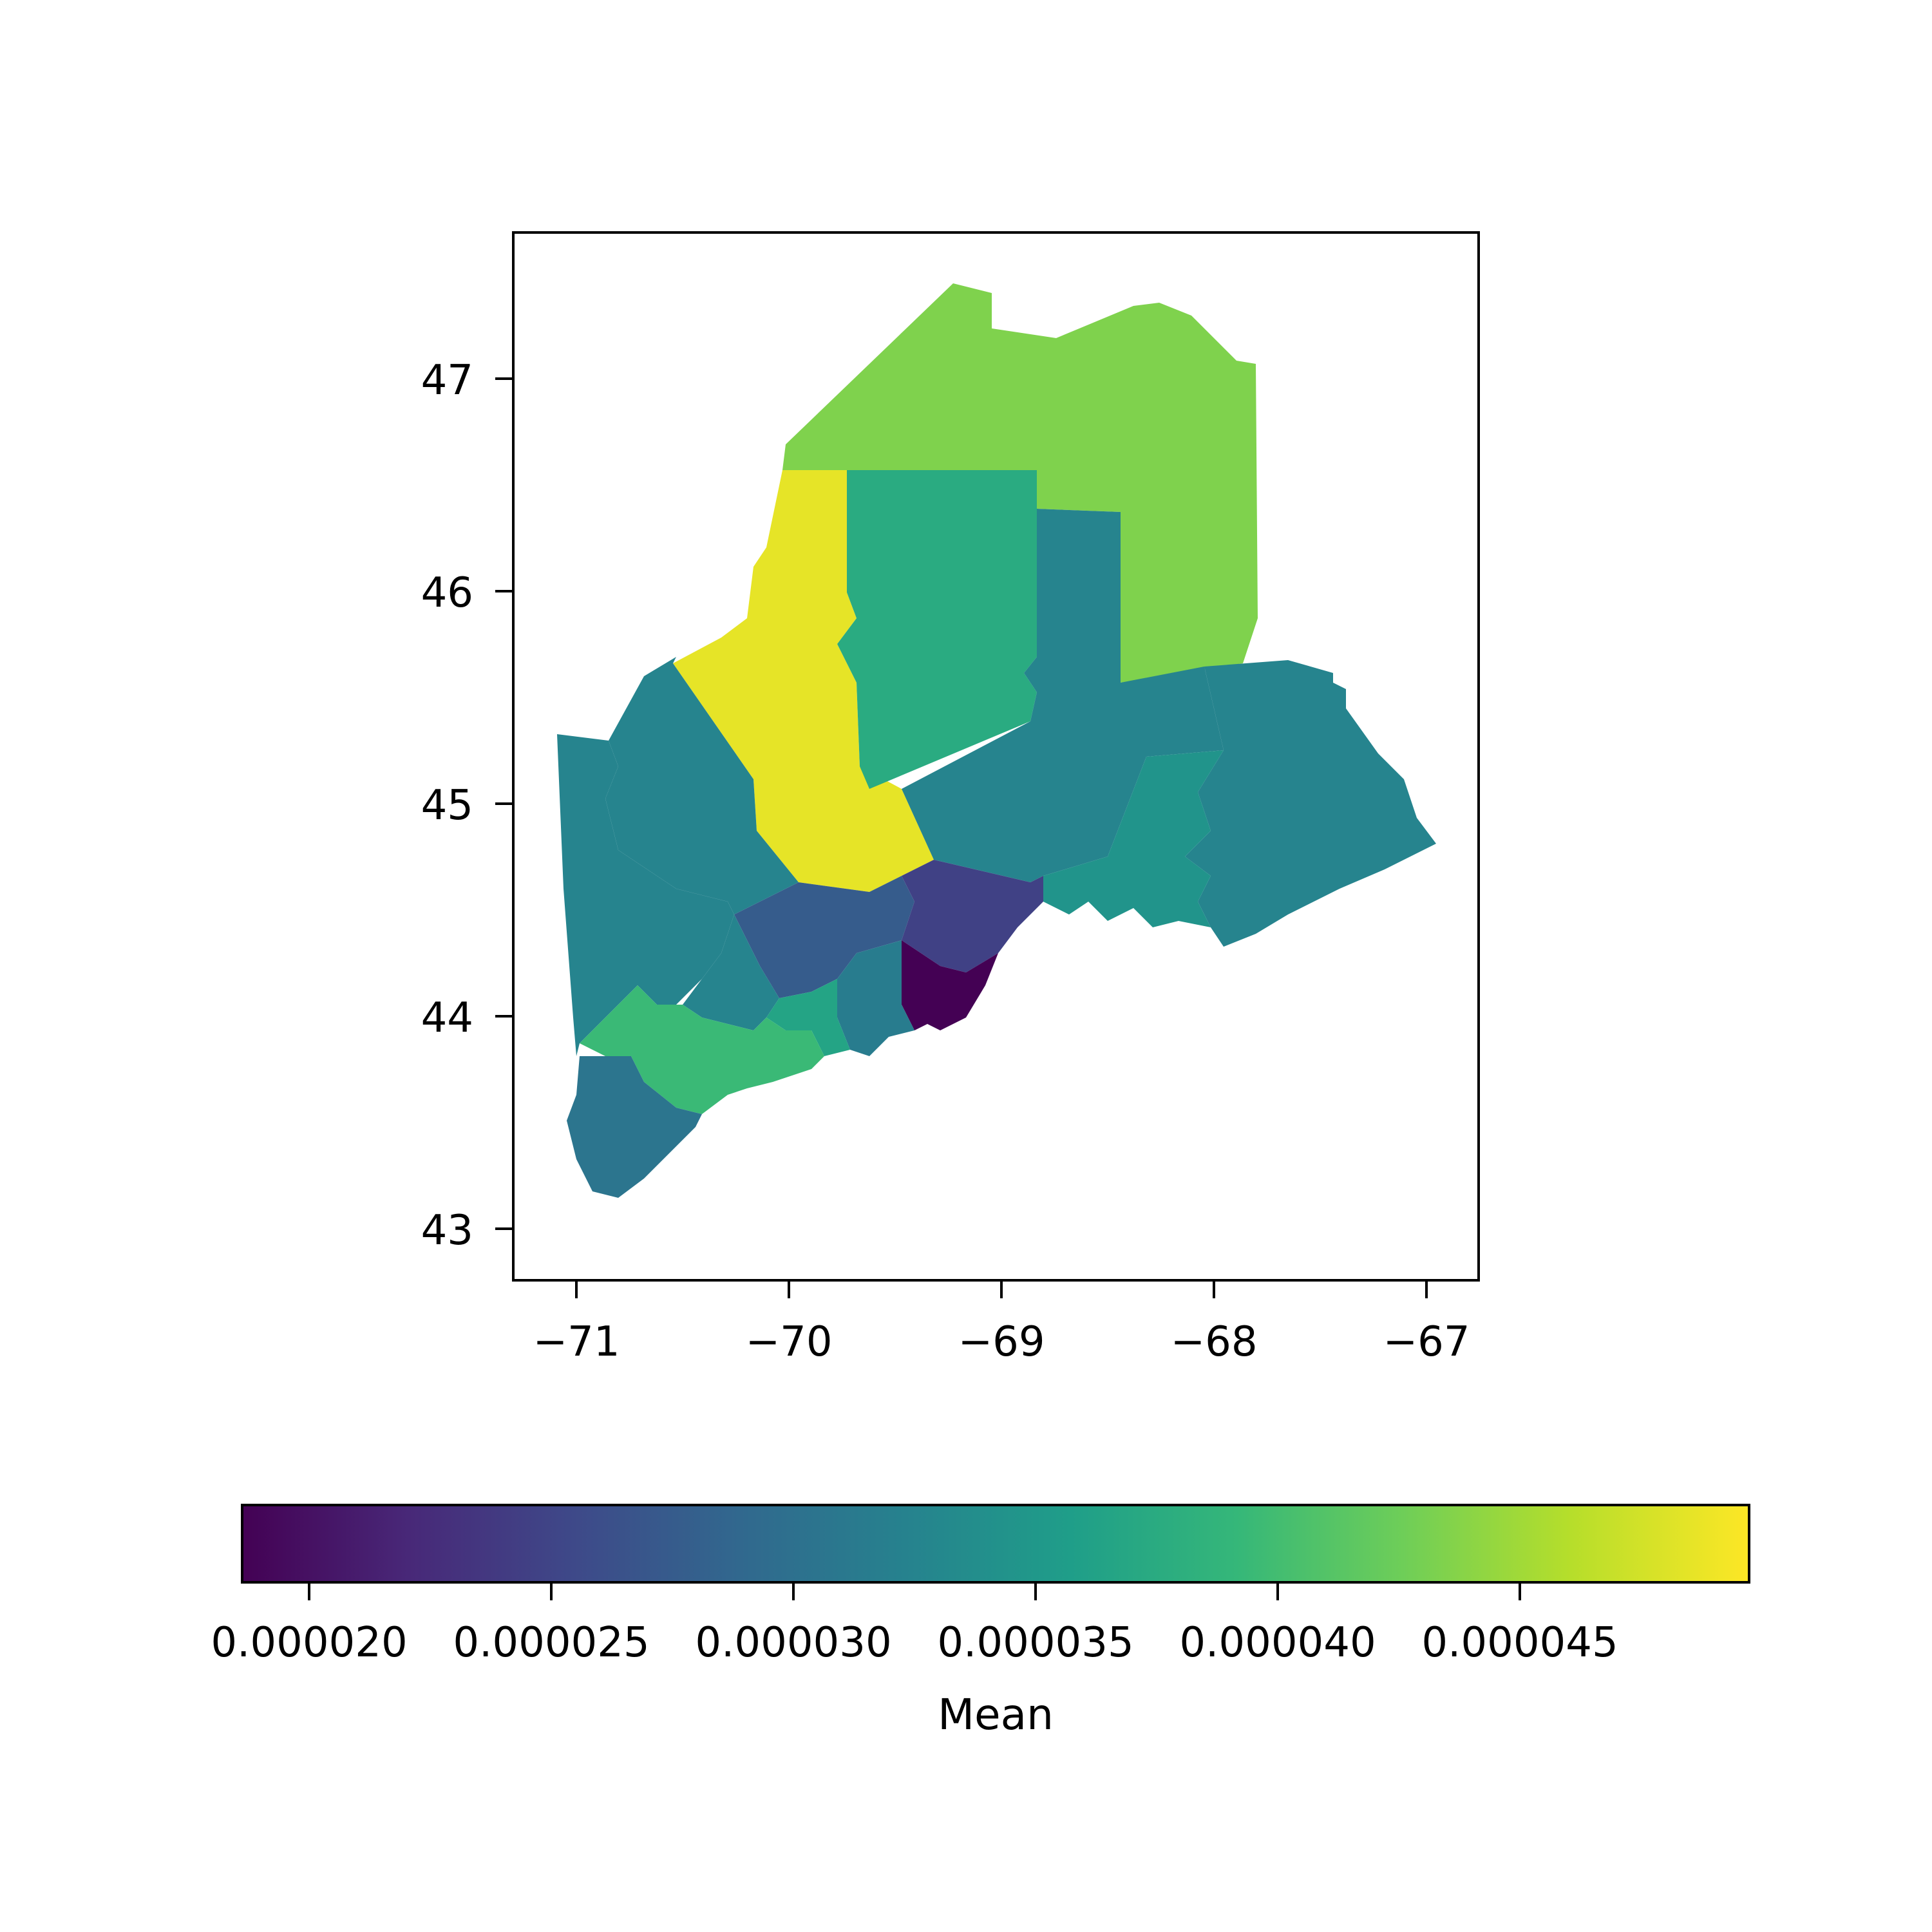  What do you see at coordinates (1002, 1289) in the screenshot?
I see `x-axis-ticks` at bounding box center [1002, 1289].